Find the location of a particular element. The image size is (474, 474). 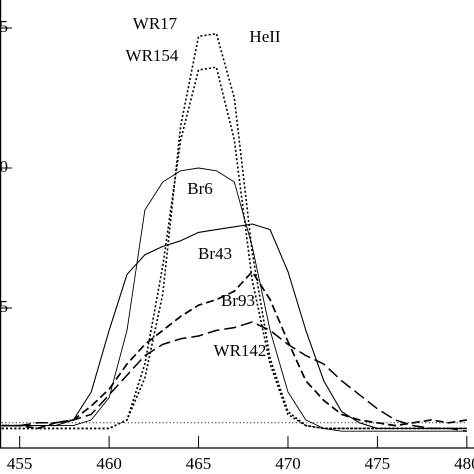

series-label: WR154 is located at coordinates (152, 55).